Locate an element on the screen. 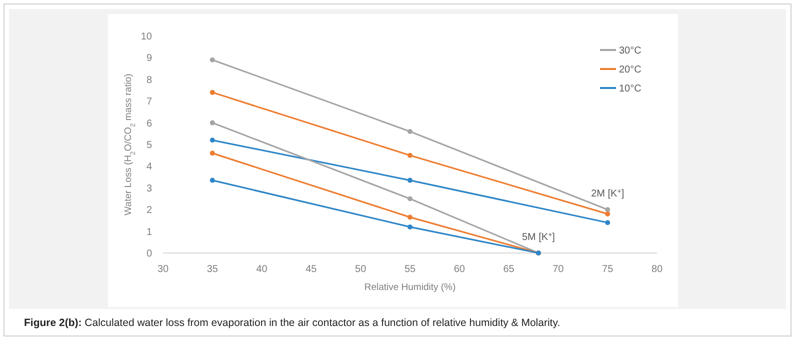 The width and height of the screenshot is (795, 340). y-tick-label: 8 is located at coordinates (149, 80).